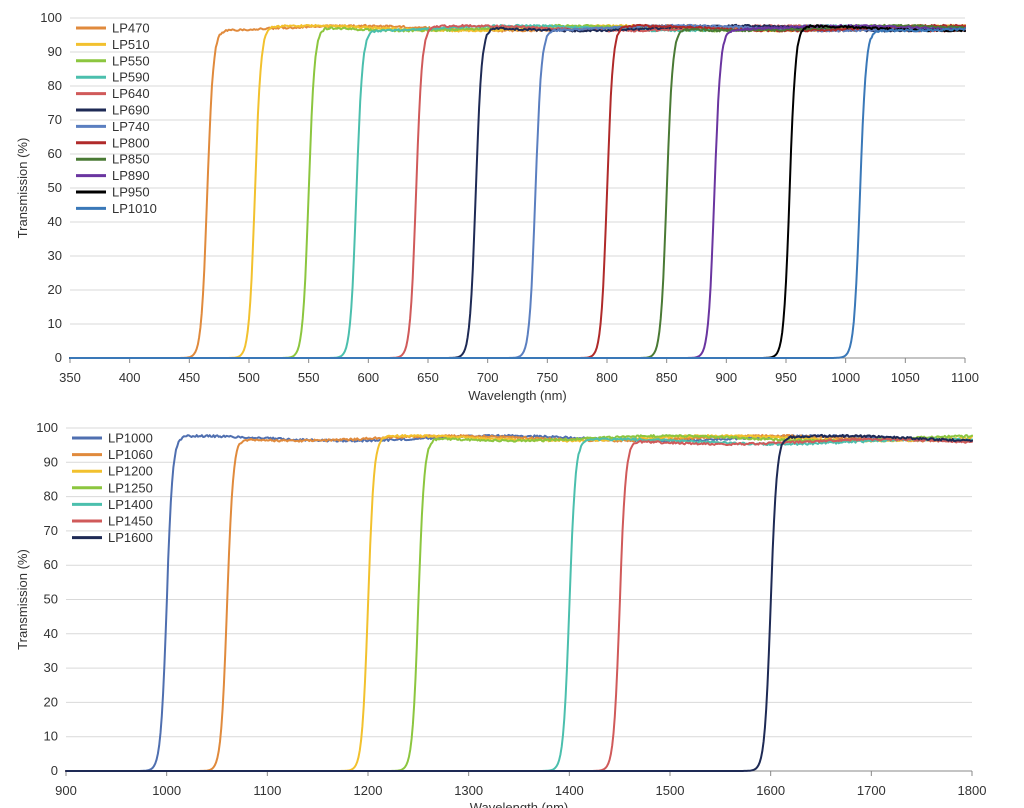 The height and width of the screenshot is (808, 1024). I want to click on x-tick-label: 1200, so click(368, 790).